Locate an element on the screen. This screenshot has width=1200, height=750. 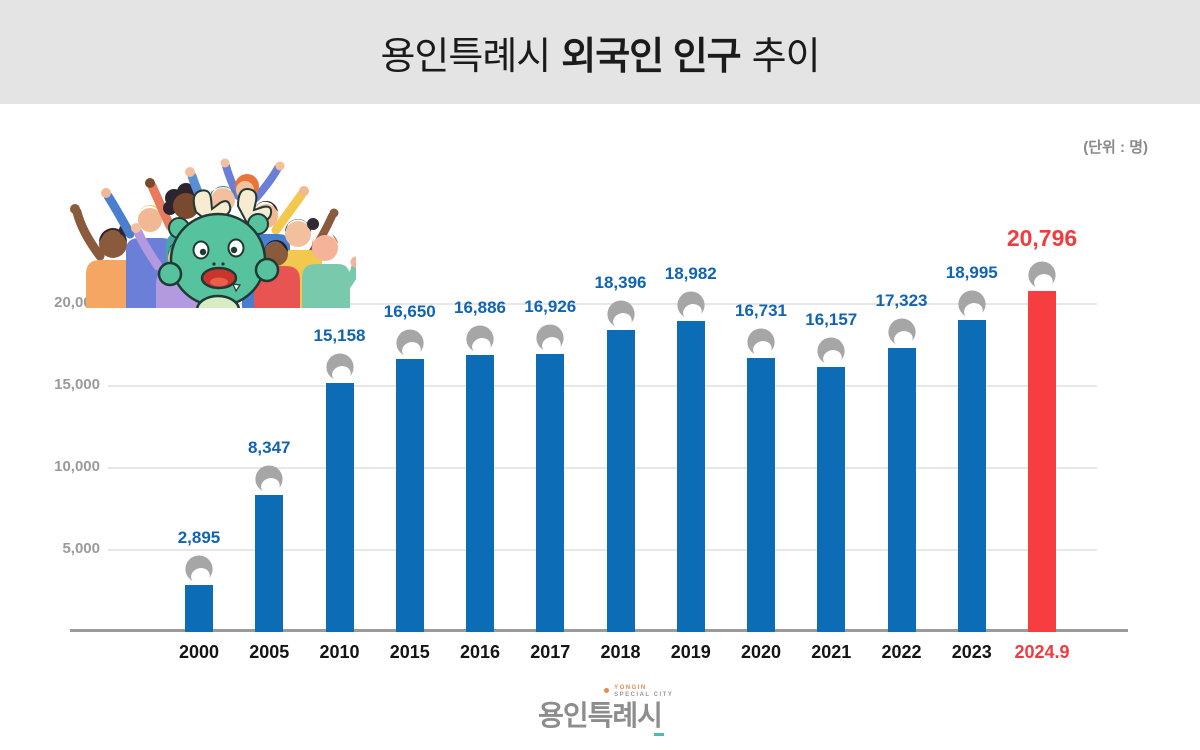
x-axis-label: 2015 is located at coordinates (409, 652).